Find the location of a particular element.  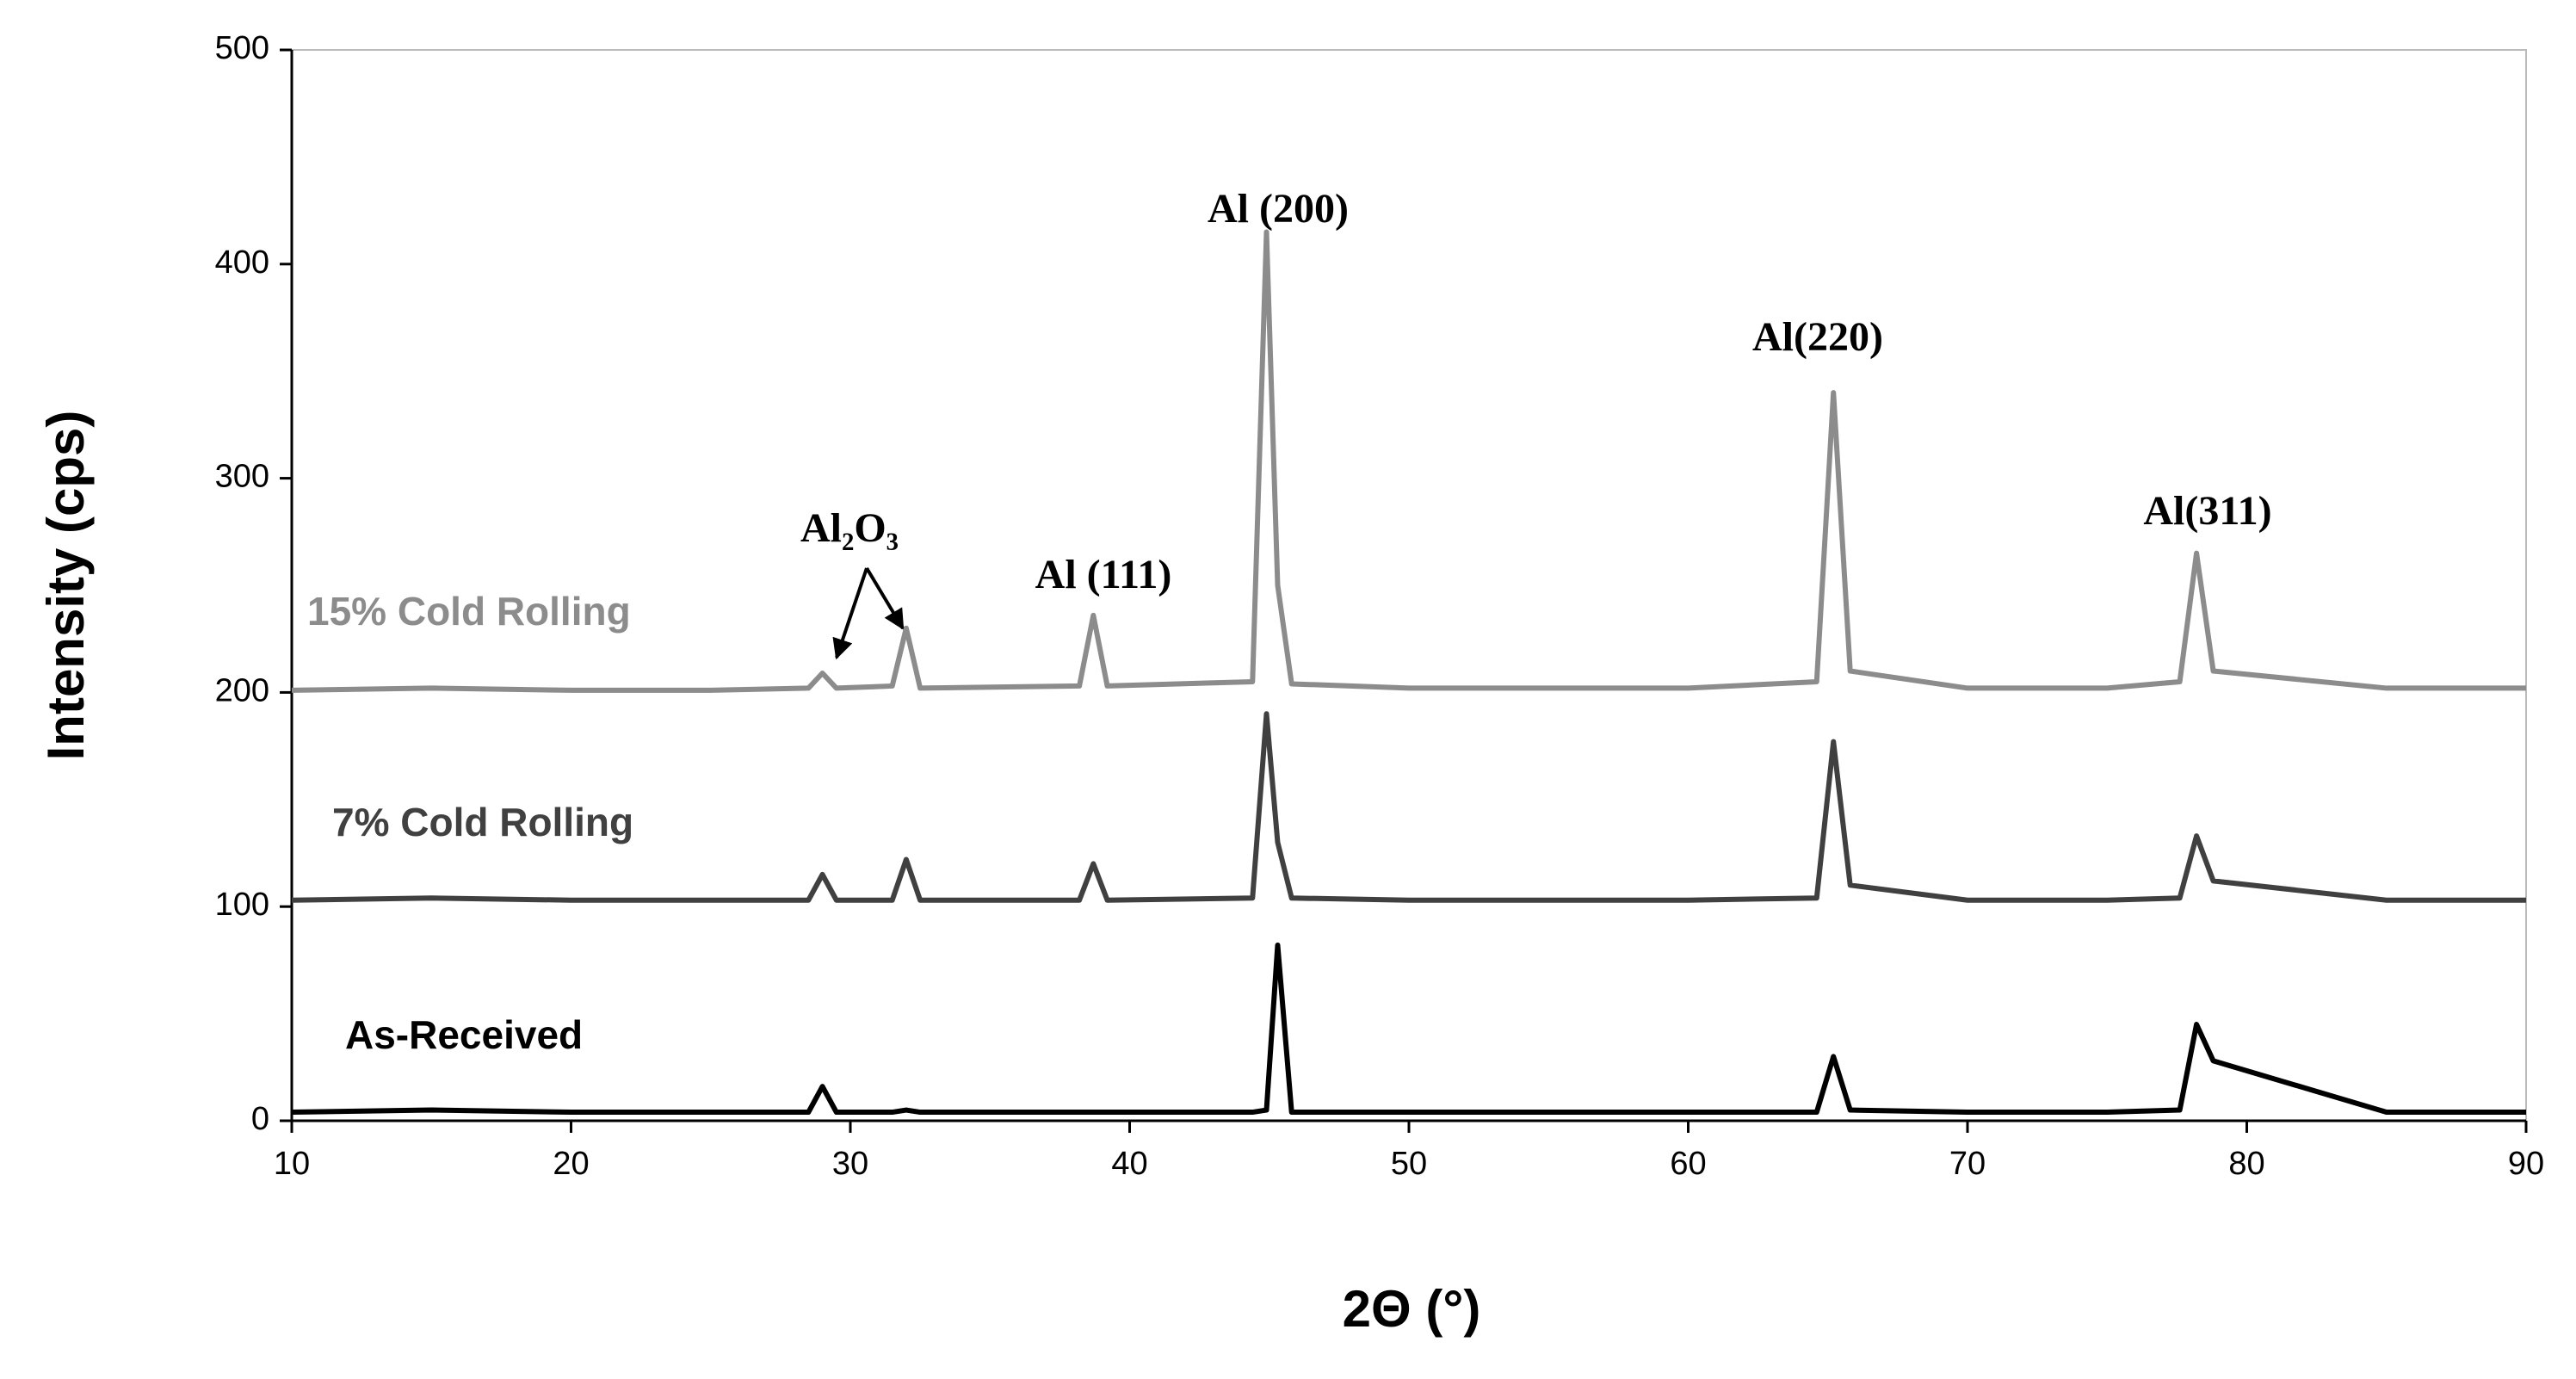

series-label: As-Received is located at coordinates (464, 1034).